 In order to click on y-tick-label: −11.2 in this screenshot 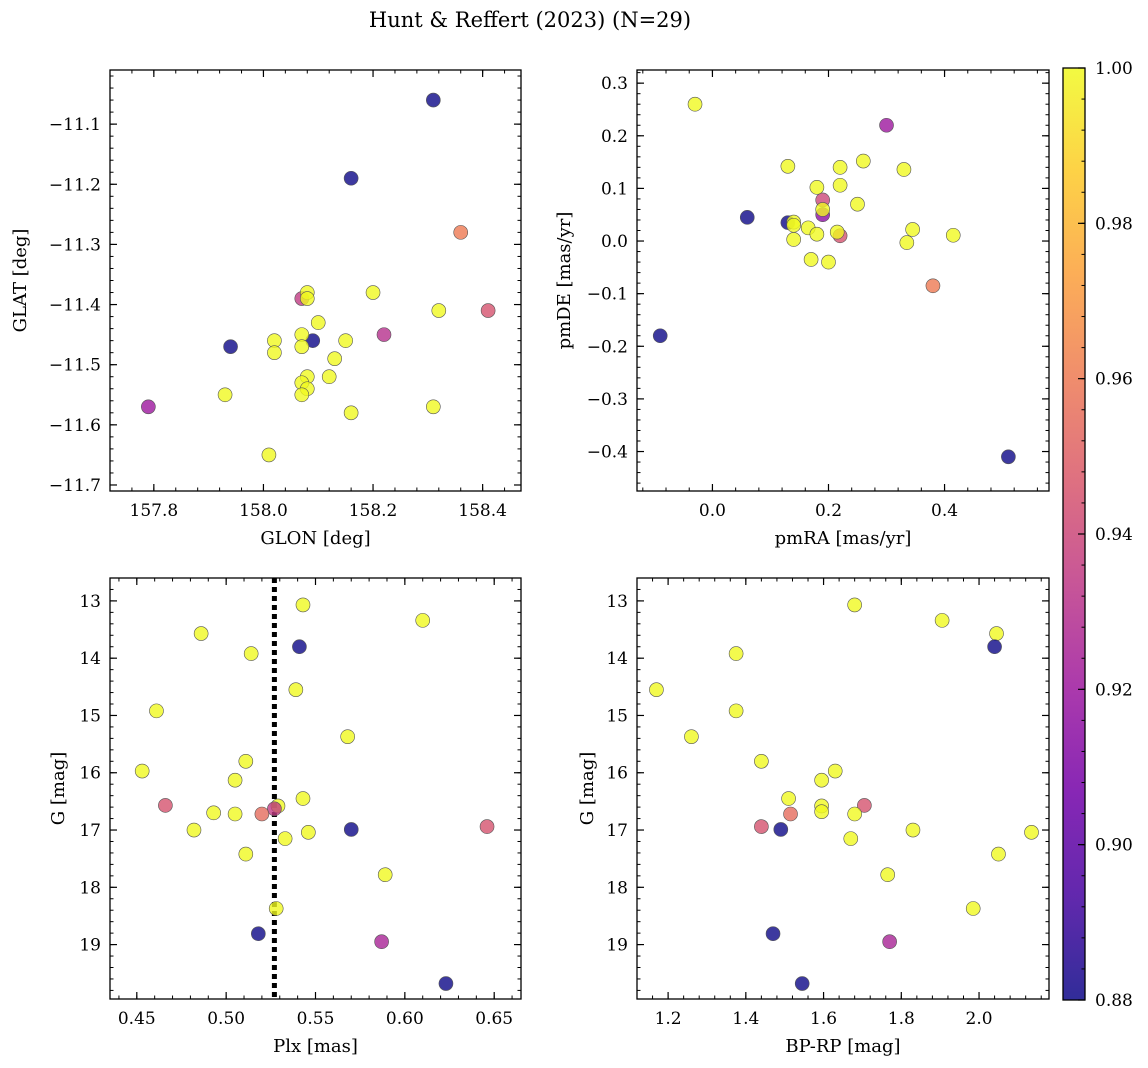, I will do `click(75, 185)`.